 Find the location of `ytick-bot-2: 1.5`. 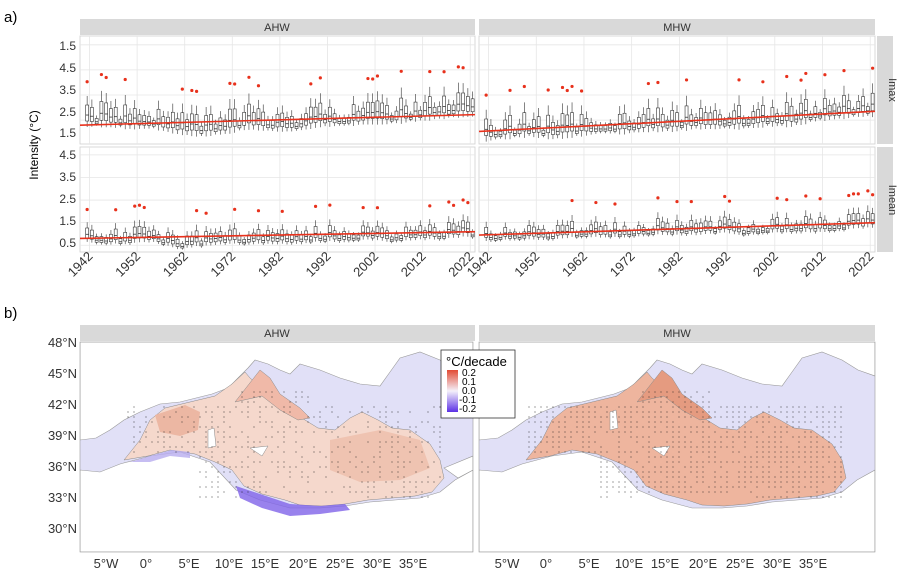

ytick-bot-2: 1.5 is located at coordinates (67, 221).